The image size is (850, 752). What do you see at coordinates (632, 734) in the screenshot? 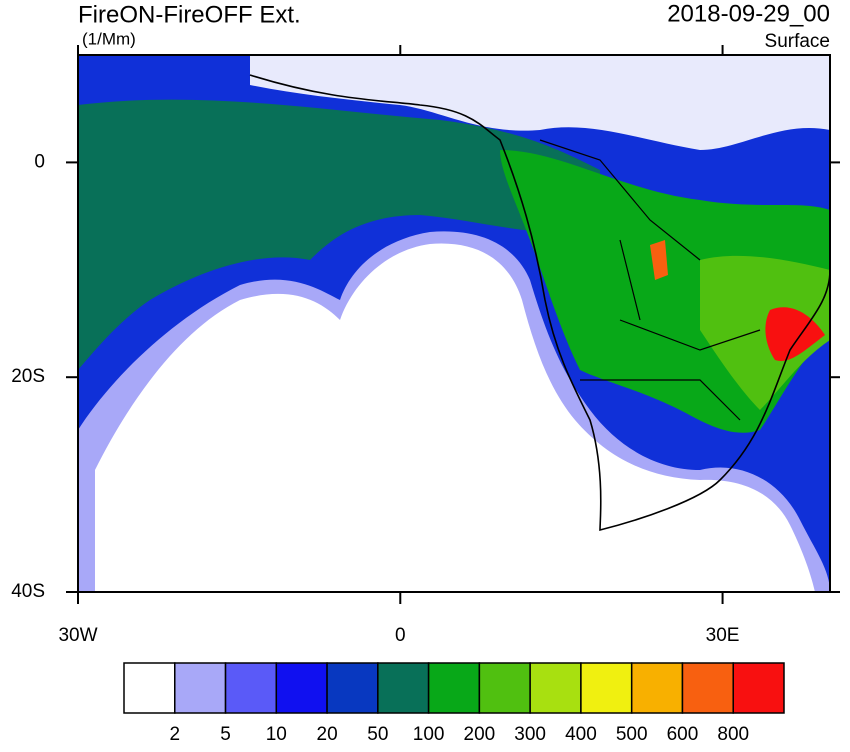
I see `colorbar-label: 500` at bounding box center [632, 734].